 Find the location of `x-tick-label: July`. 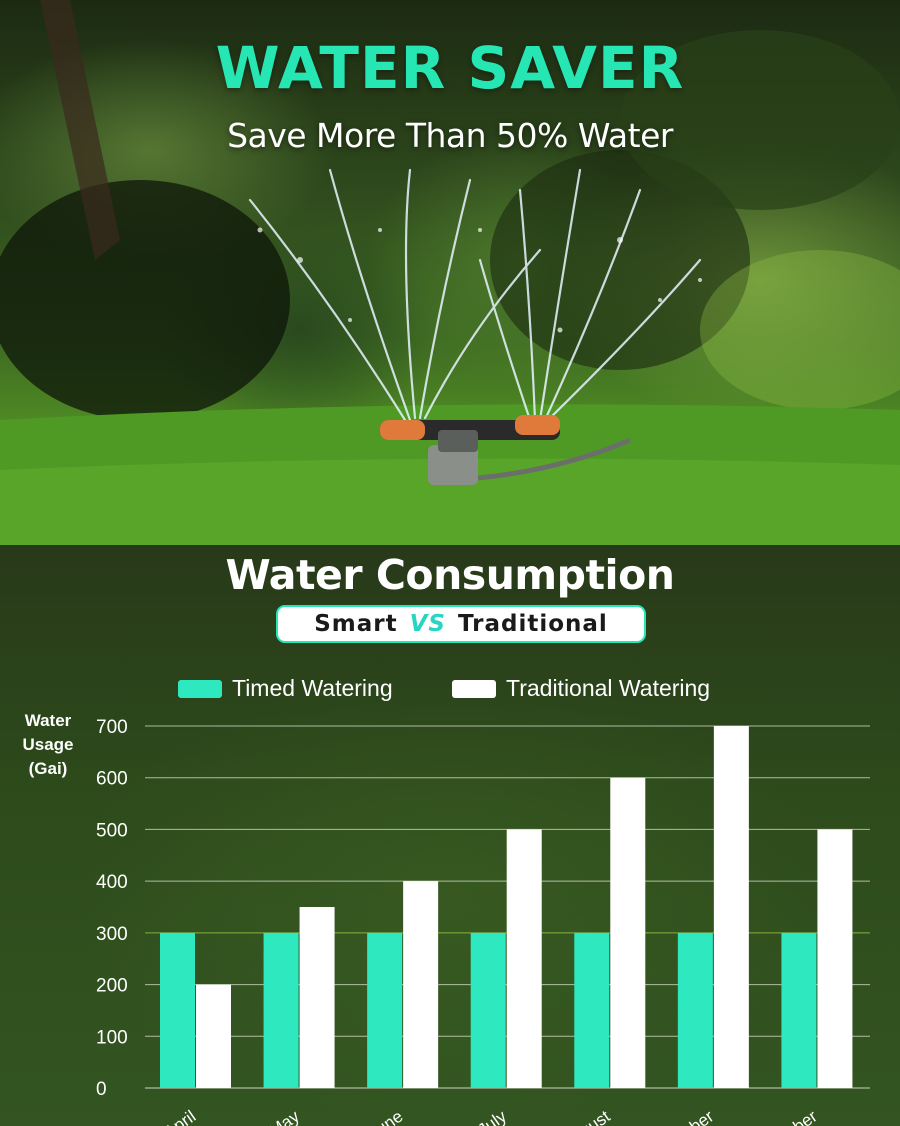

x-tick-label: July is located at coordinates (492, 1116).